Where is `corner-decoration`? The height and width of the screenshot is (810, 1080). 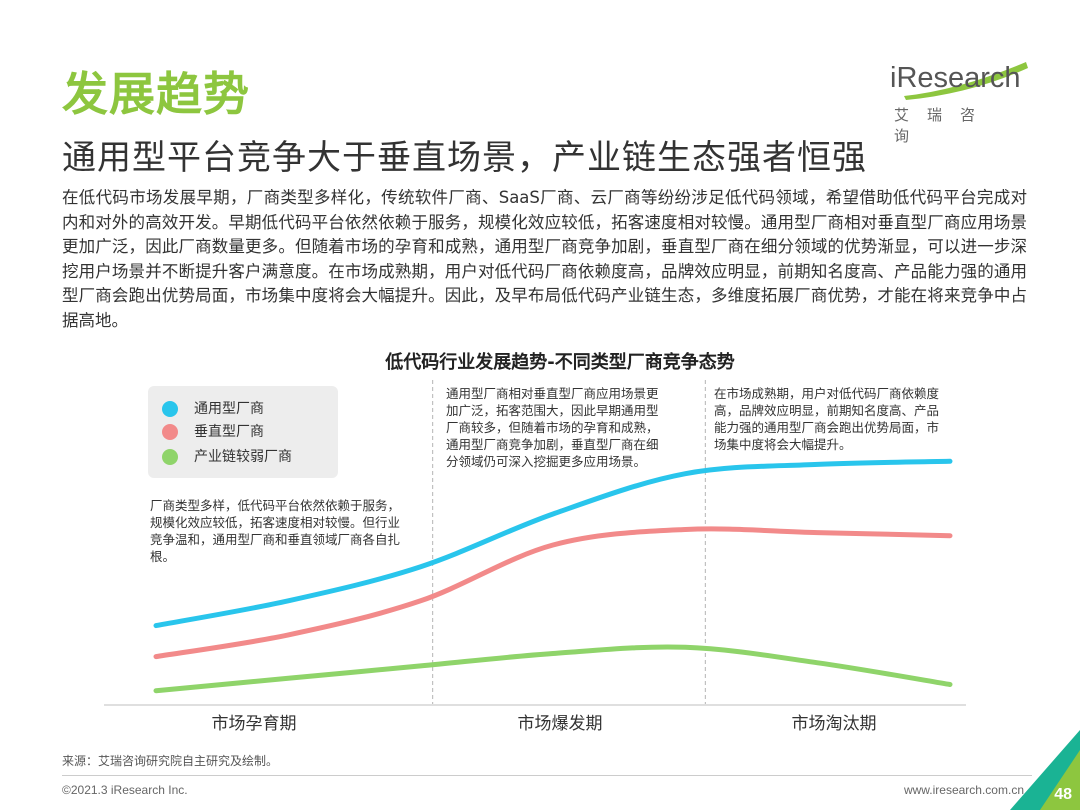 corner-decoration is located at coordinates (1045, 770).